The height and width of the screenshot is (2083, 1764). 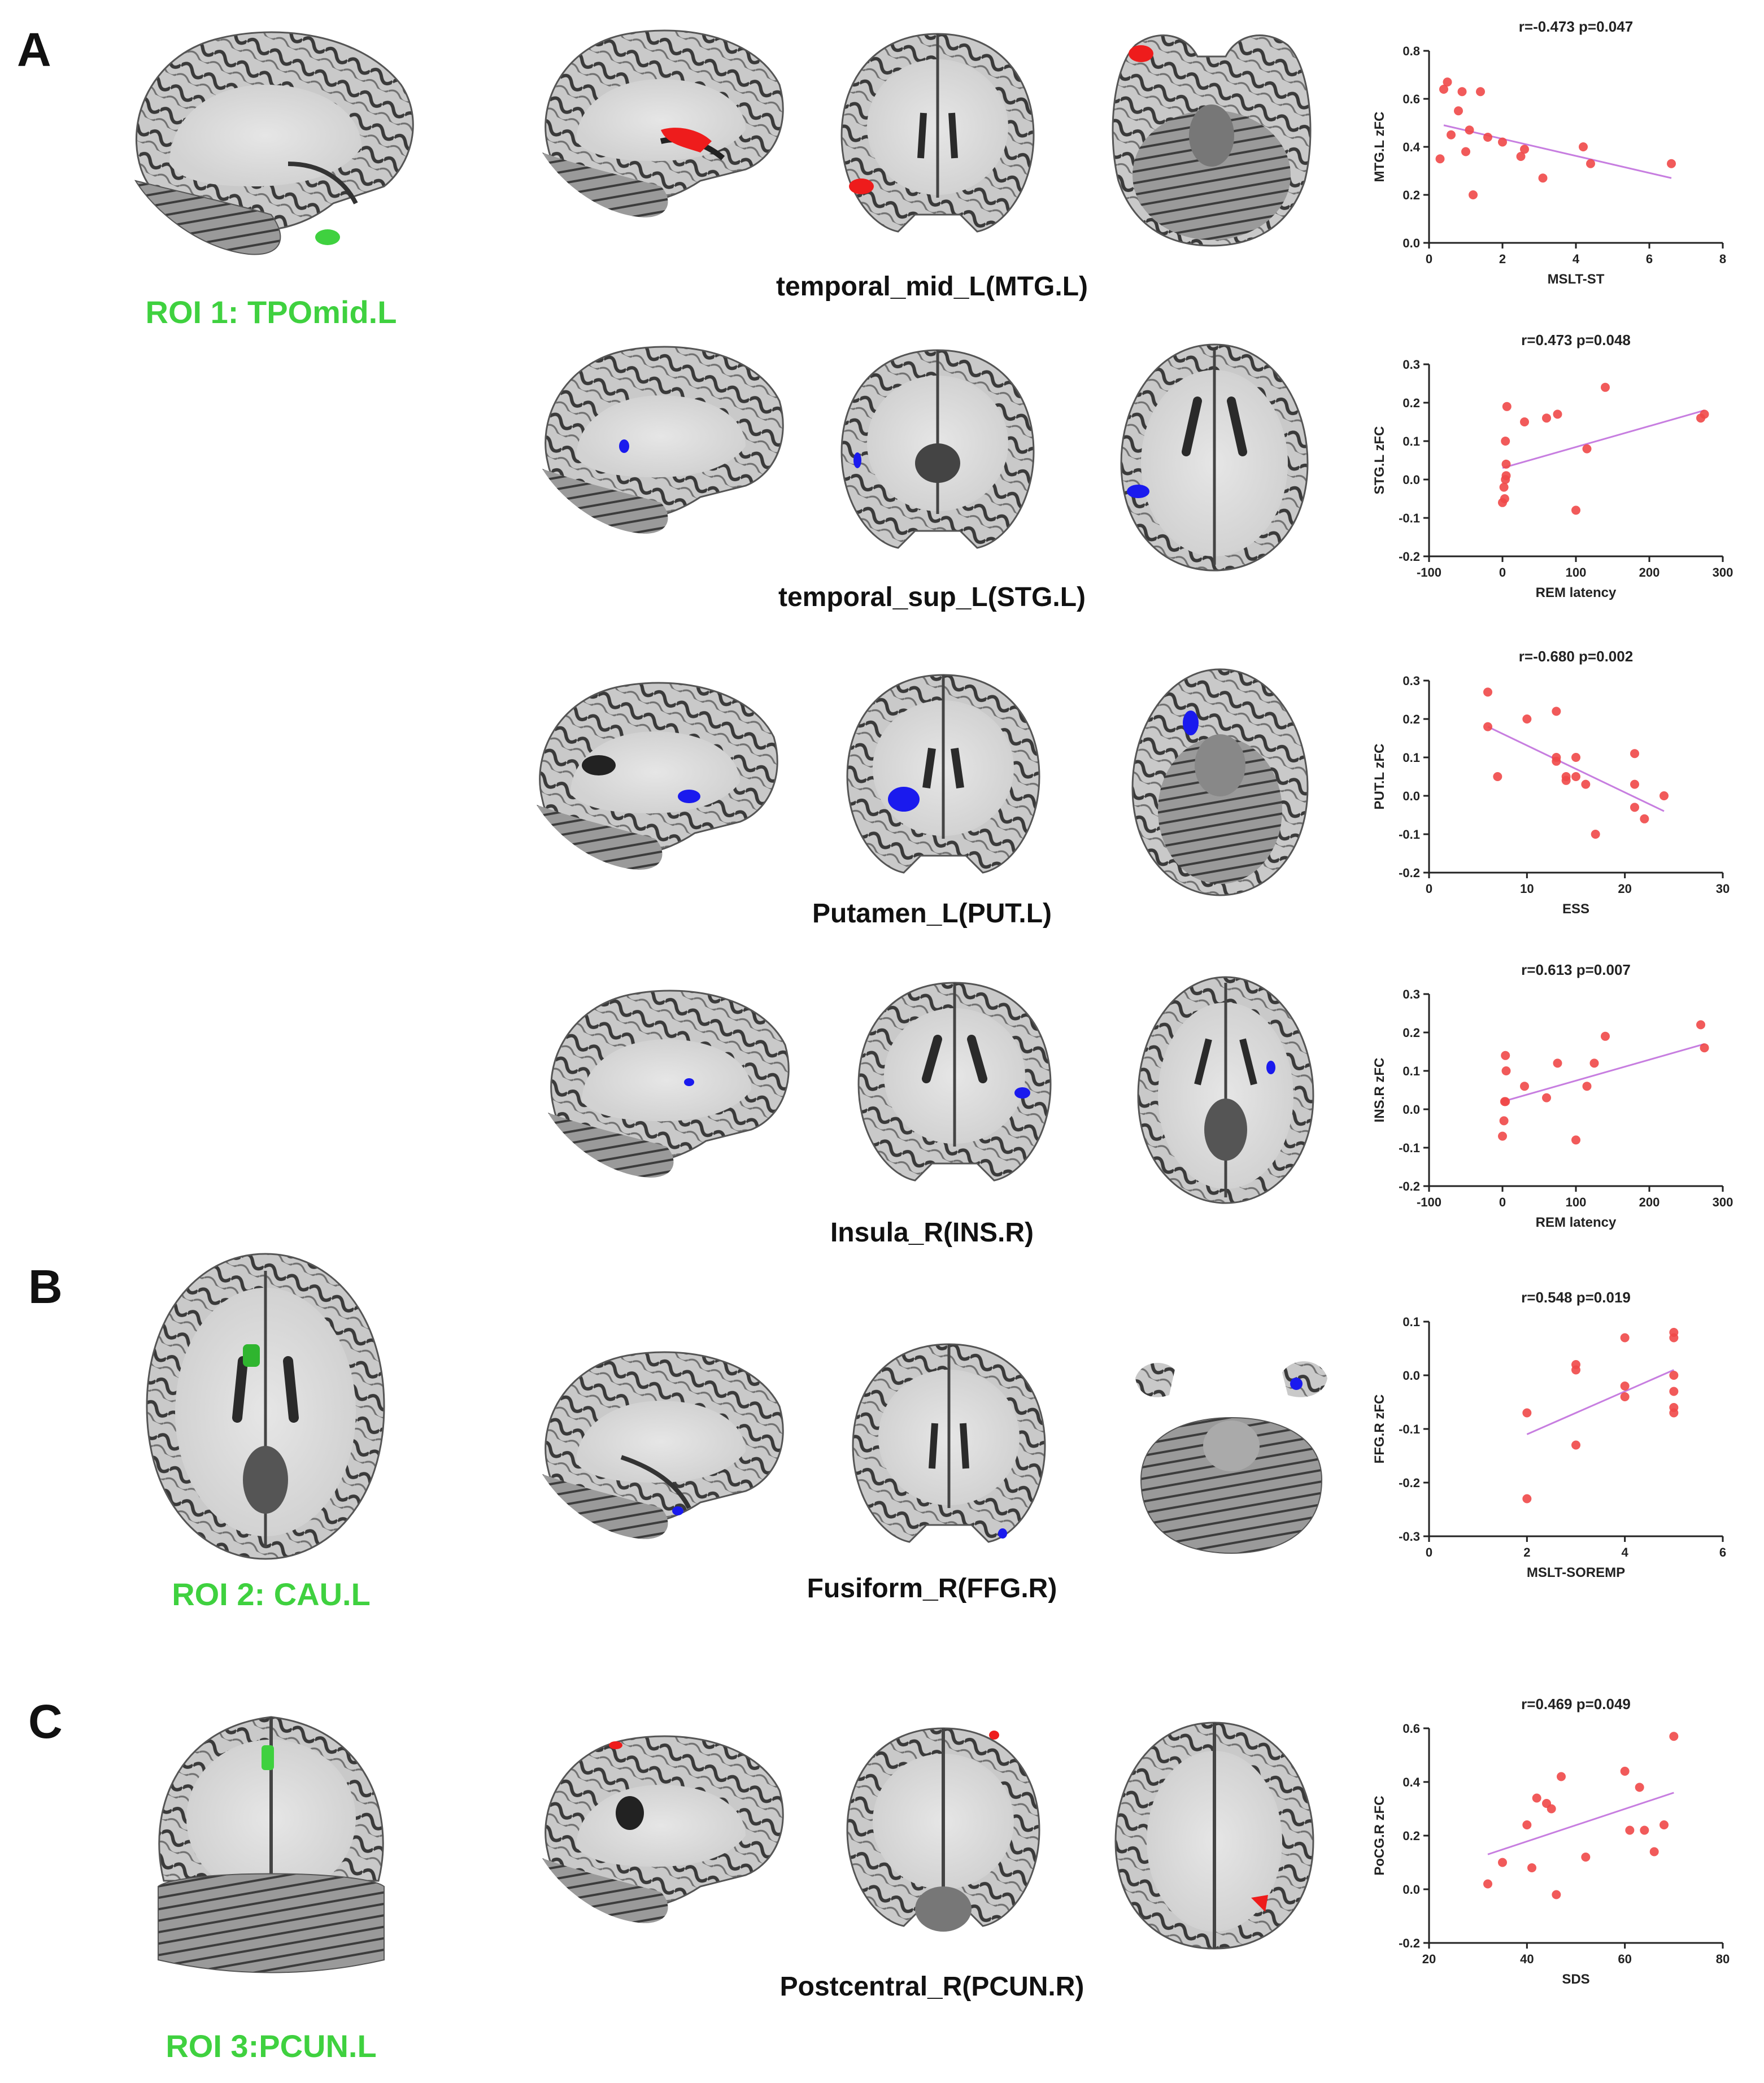 I want to click on y-axis-label: INS.R zFC, so click(x=1379, y=1090).